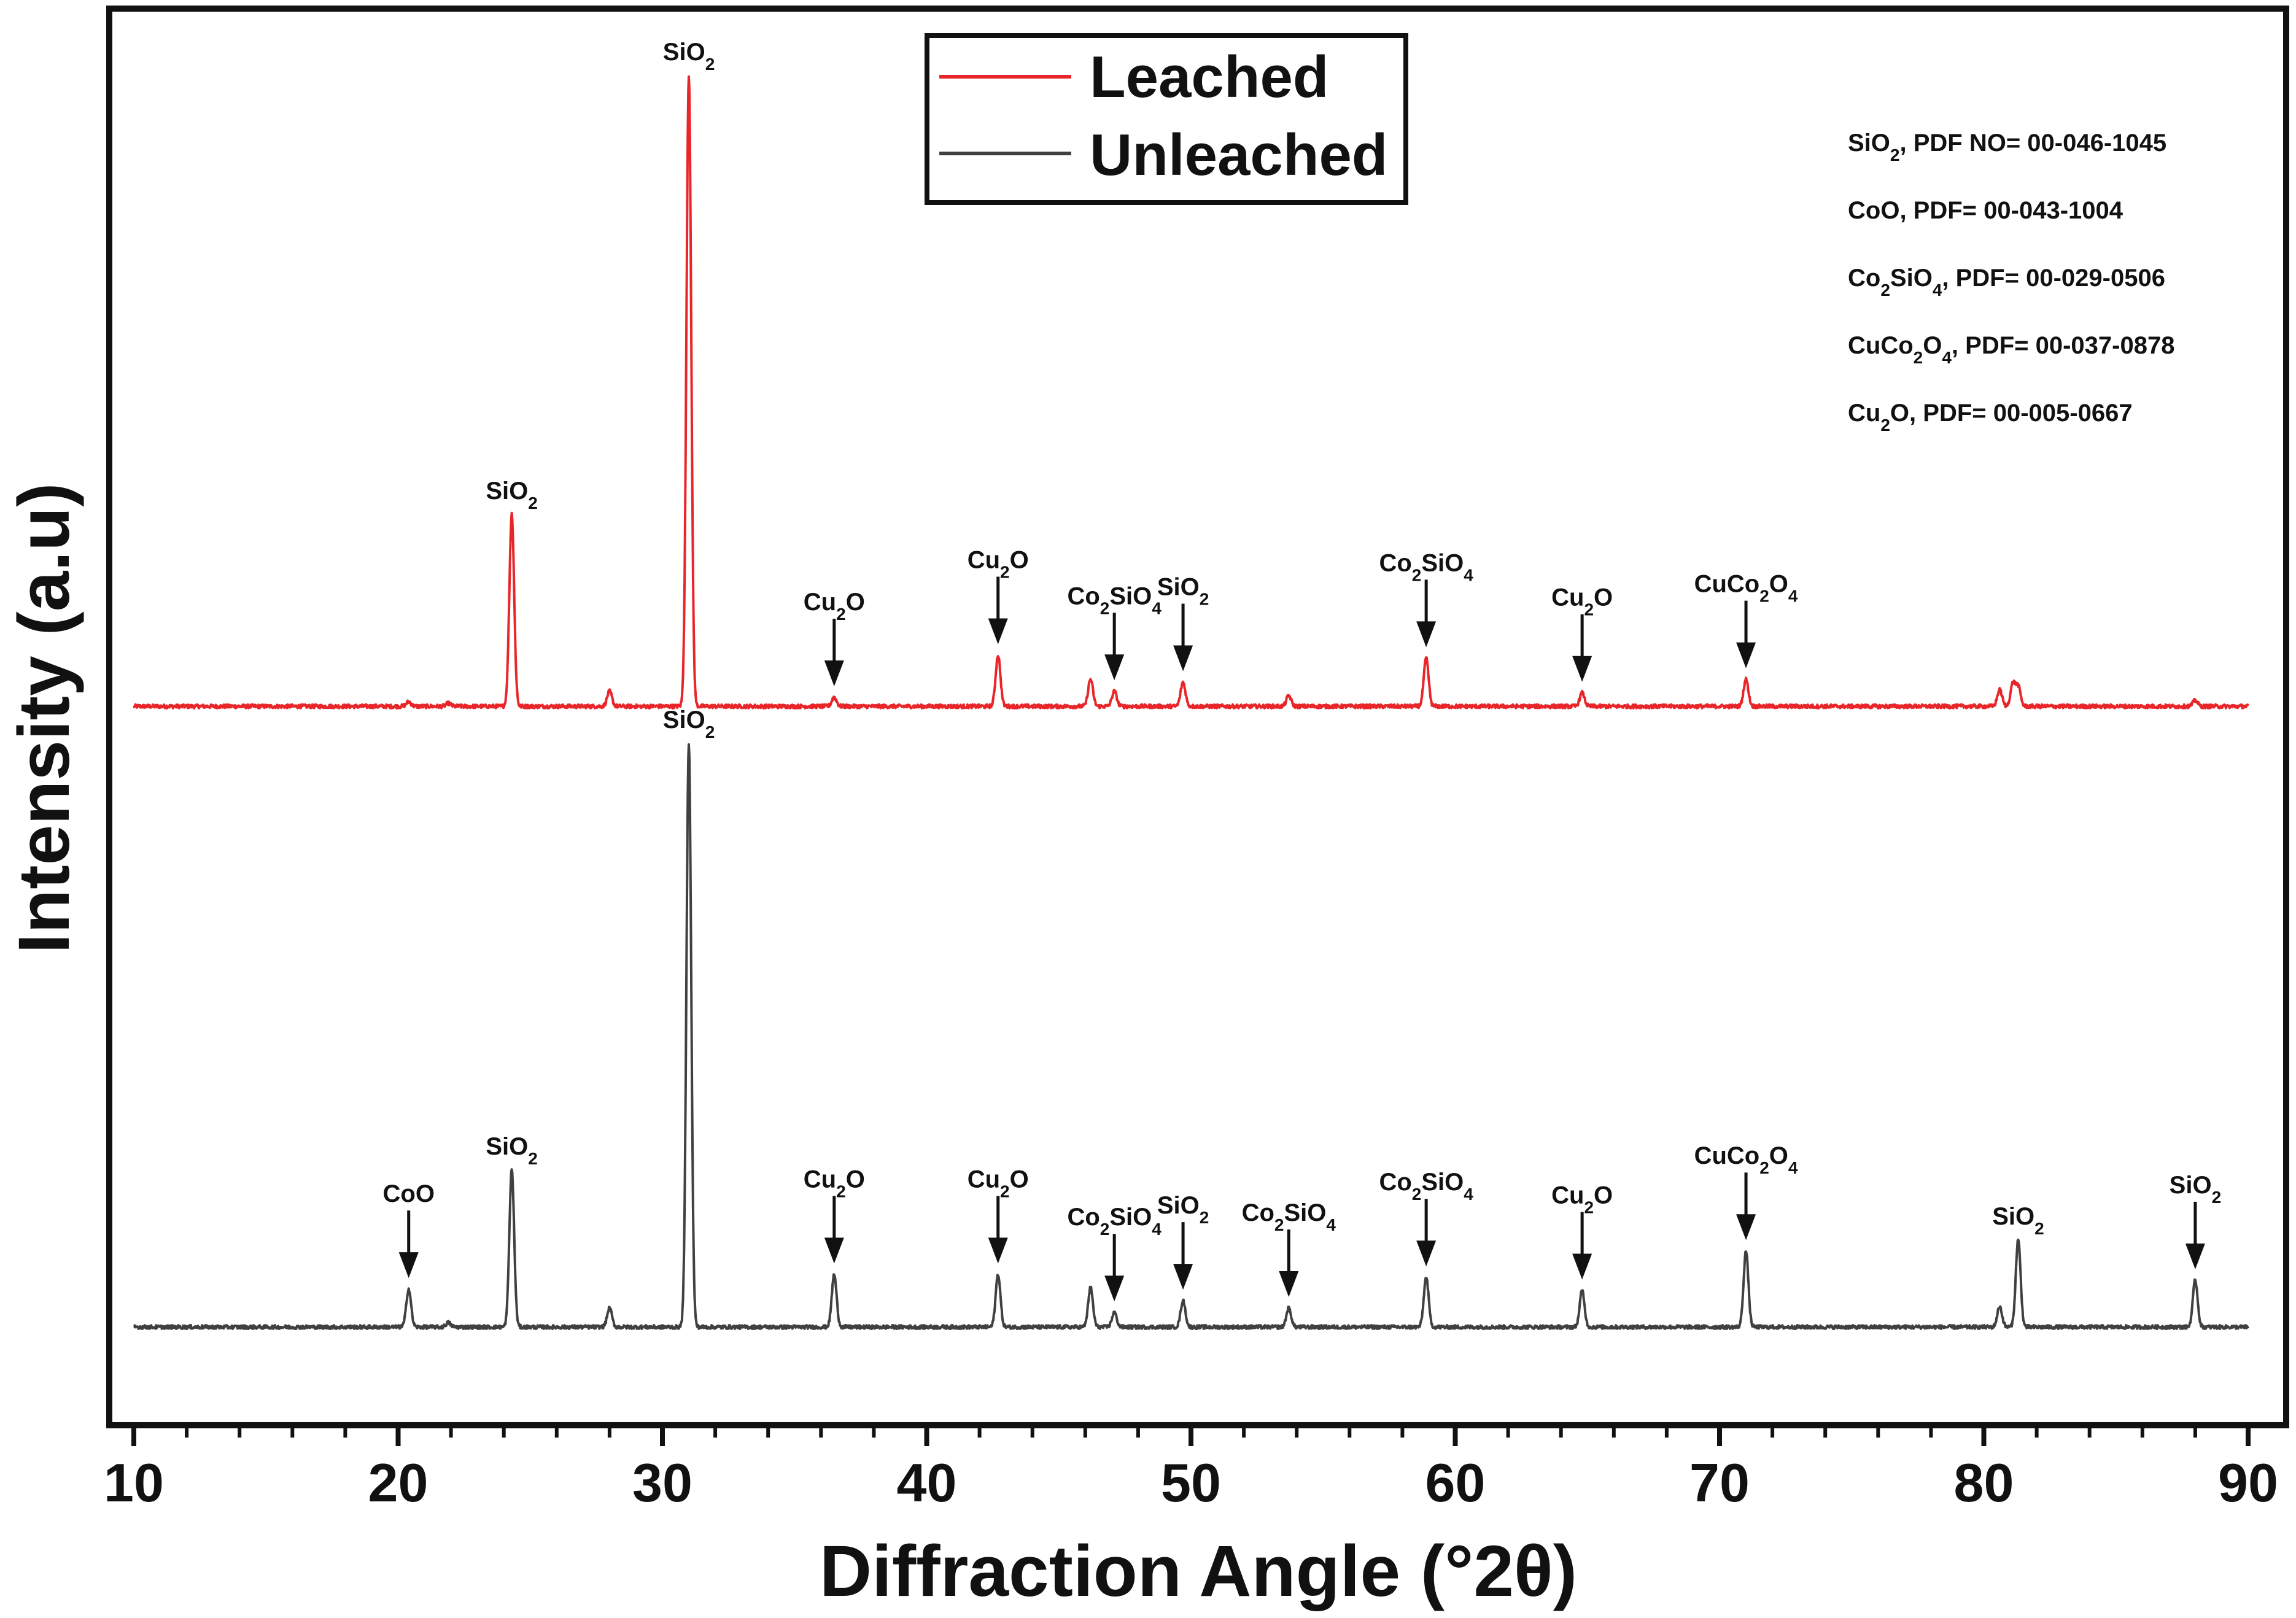 This screenshot has width=2296, height=1618. I want to click on x-tick-label: 20, so click(398, 1482).